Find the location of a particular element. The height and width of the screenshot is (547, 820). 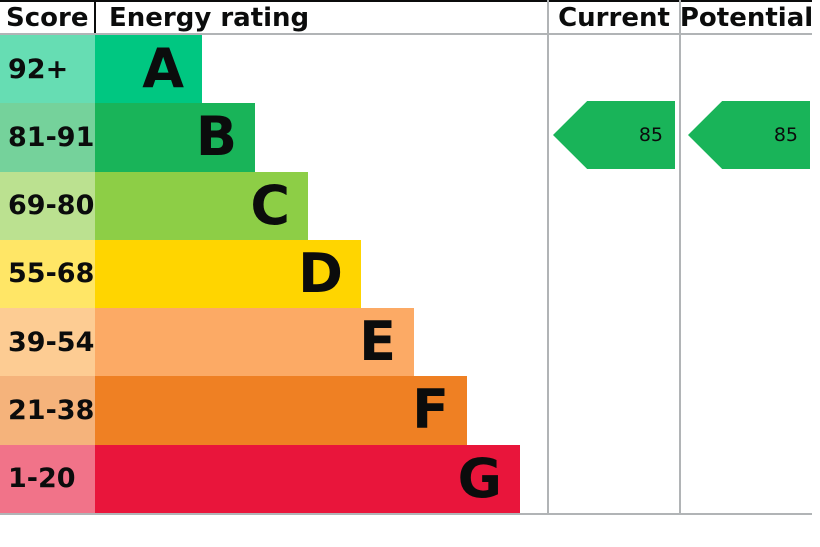

score-range-cell: 69-80 is located at coordinates (47, 205).